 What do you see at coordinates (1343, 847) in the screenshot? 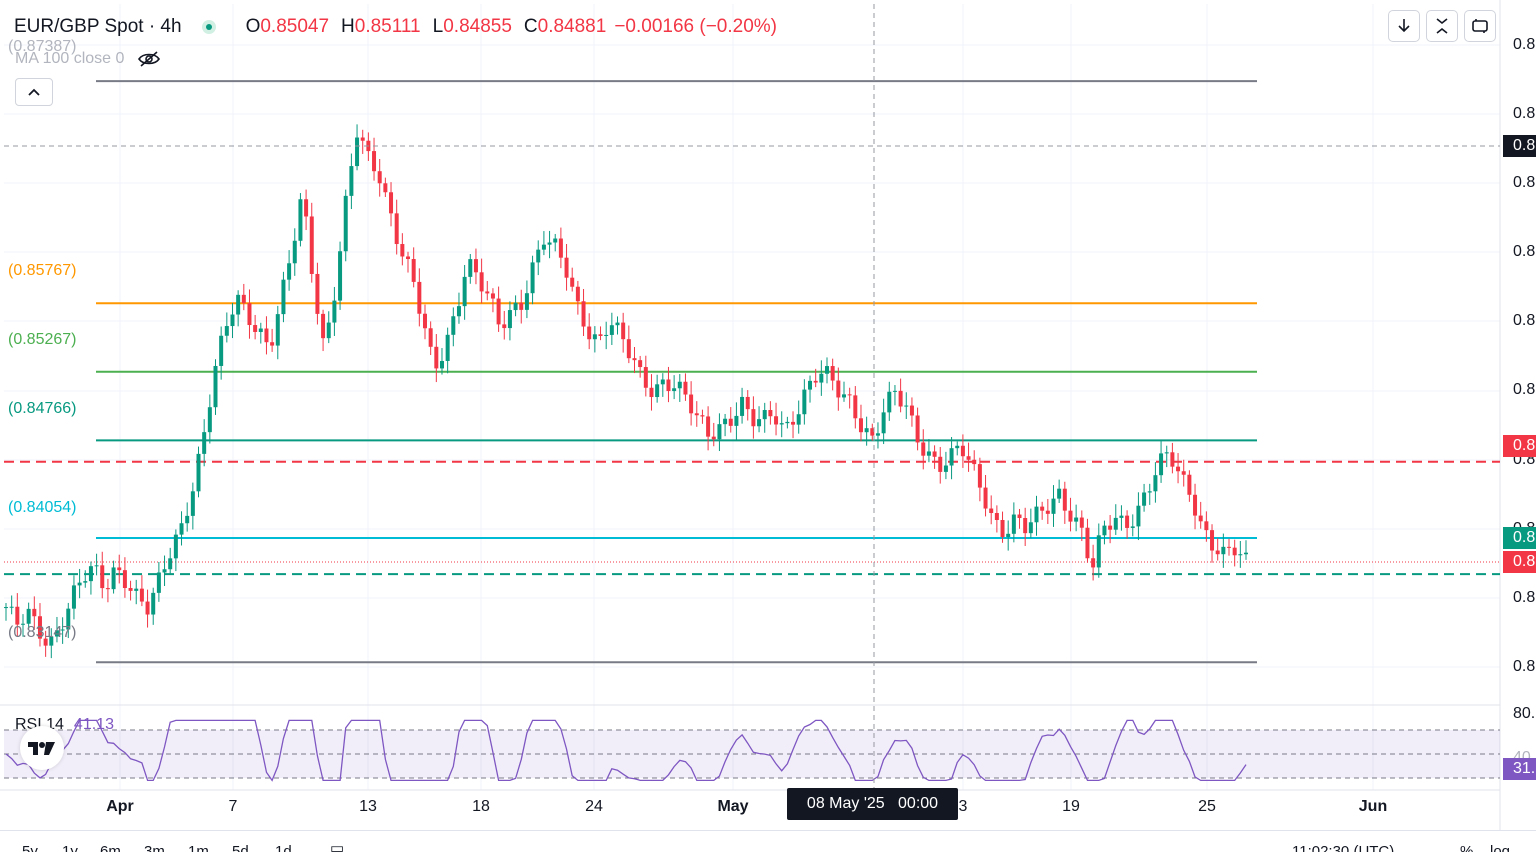
I see `utc-clock: 11:02:30 (UTC)` at bounding box center [1343, 847].